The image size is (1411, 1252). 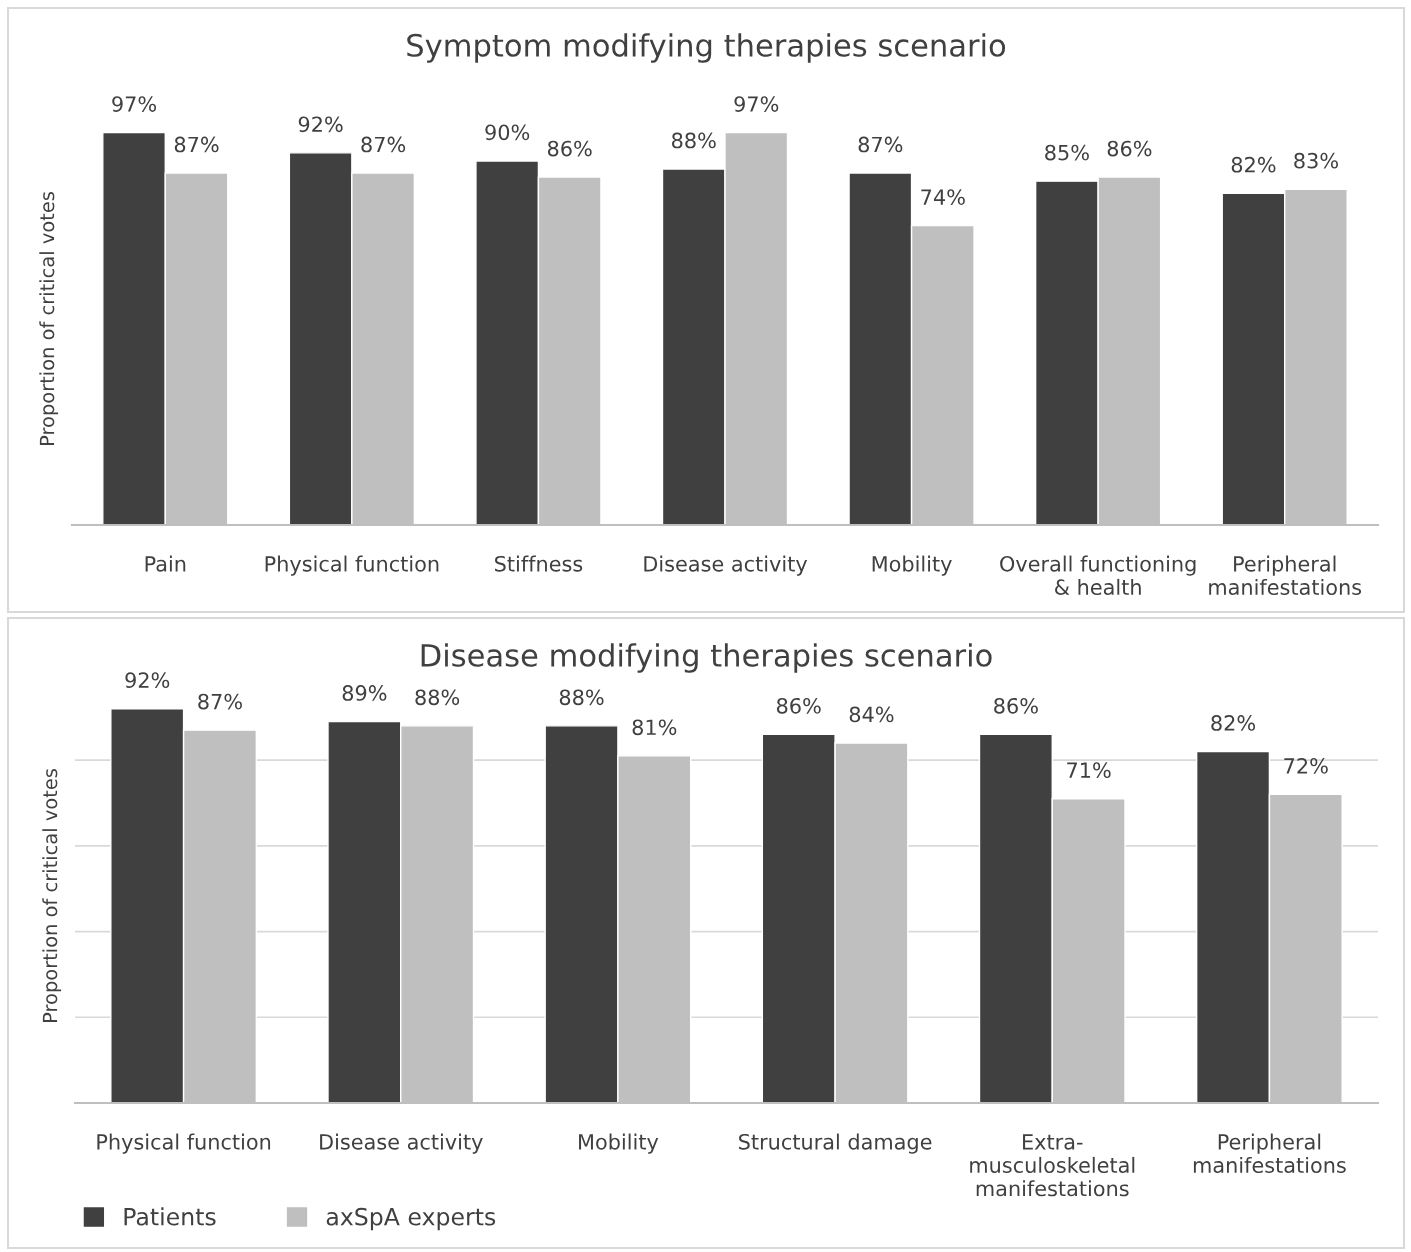 What do you see at coordinates (835, 1143) in the screenshot?
I see `x-tick-label: Structural damage` at bounding box center [835, 1143].